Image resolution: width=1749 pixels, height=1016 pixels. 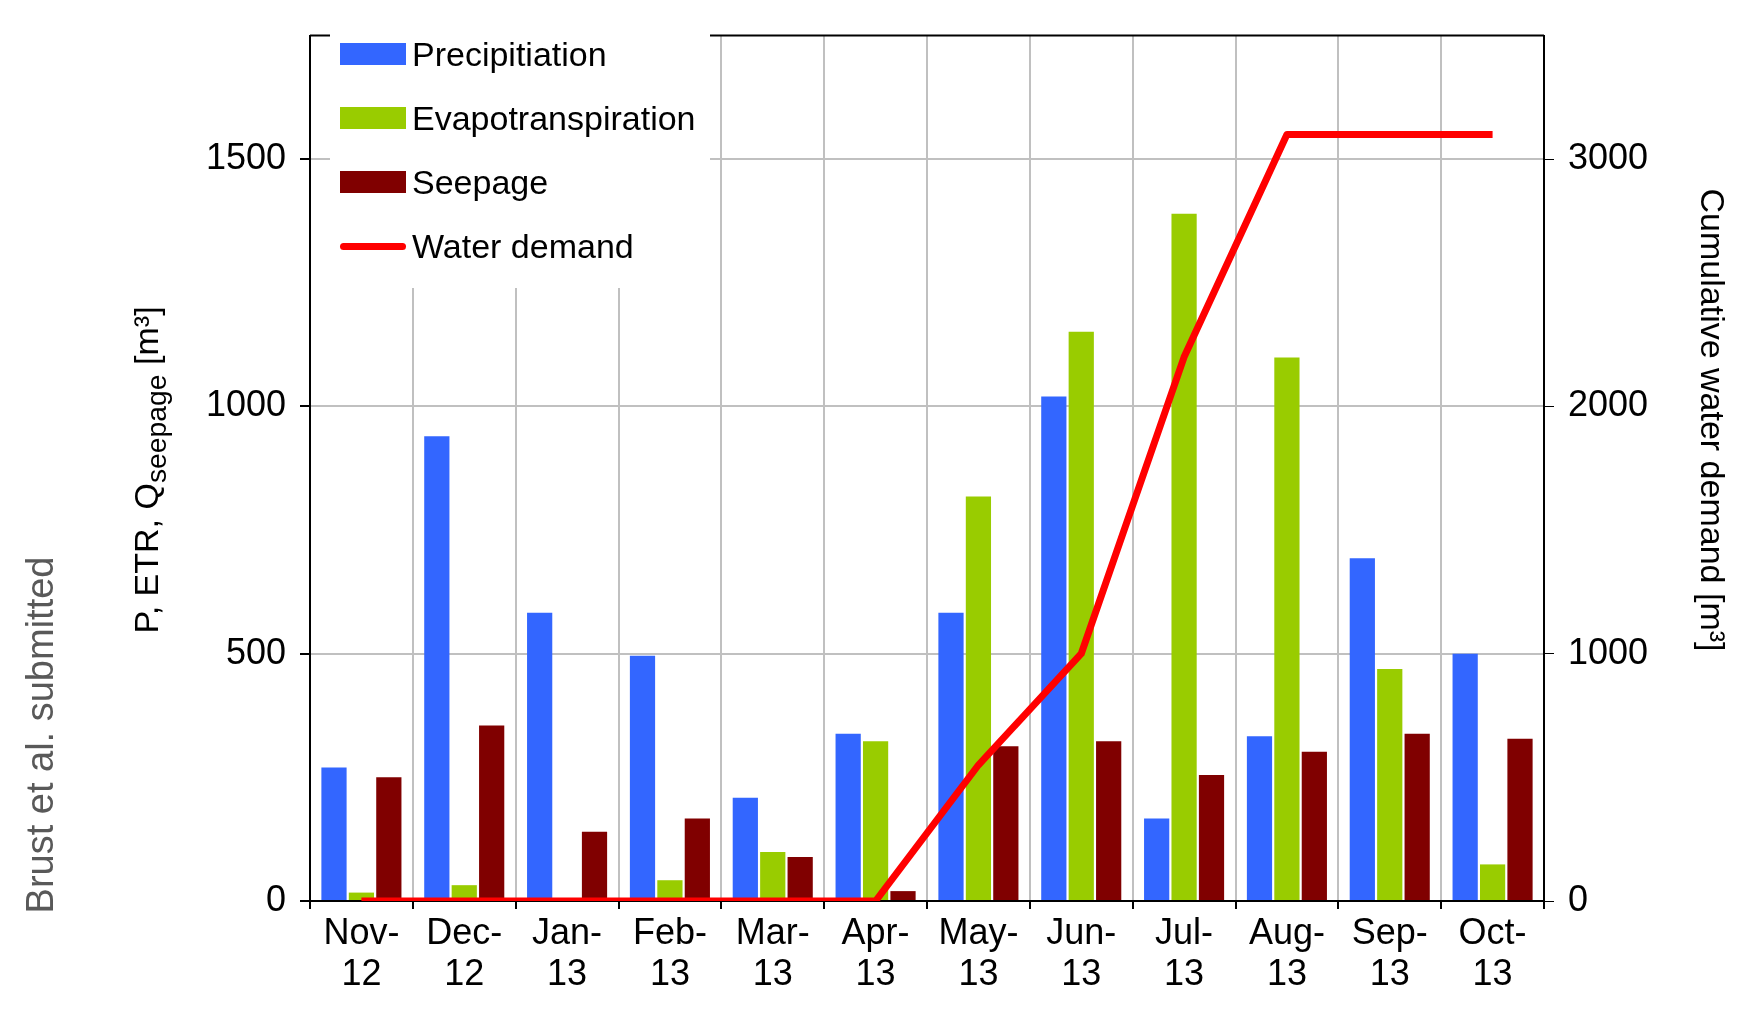 What do you see at coordinates (275, 898) in the screenshot?
I see `y-tick-label: 0` at bounding box center [275, 898].